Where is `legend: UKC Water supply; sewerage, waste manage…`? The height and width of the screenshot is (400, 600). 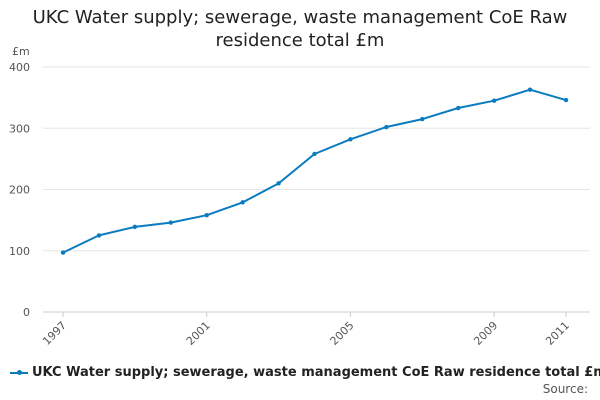
legend: UKC Water supply; sewerage, waste manage… is located at coordinates (305, 372).